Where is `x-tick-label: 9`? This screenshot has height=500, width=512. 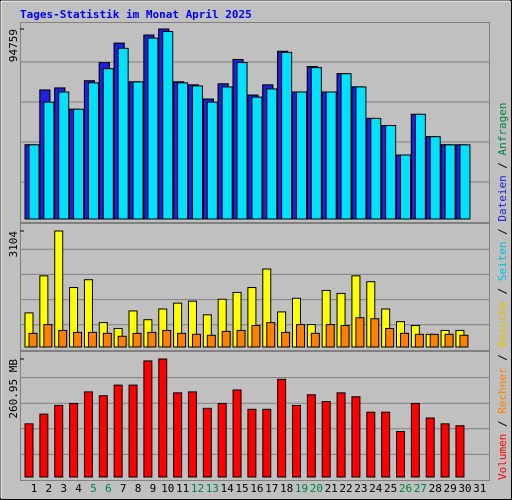
x-tick-label: 9 is located at coordinates (153, 488).